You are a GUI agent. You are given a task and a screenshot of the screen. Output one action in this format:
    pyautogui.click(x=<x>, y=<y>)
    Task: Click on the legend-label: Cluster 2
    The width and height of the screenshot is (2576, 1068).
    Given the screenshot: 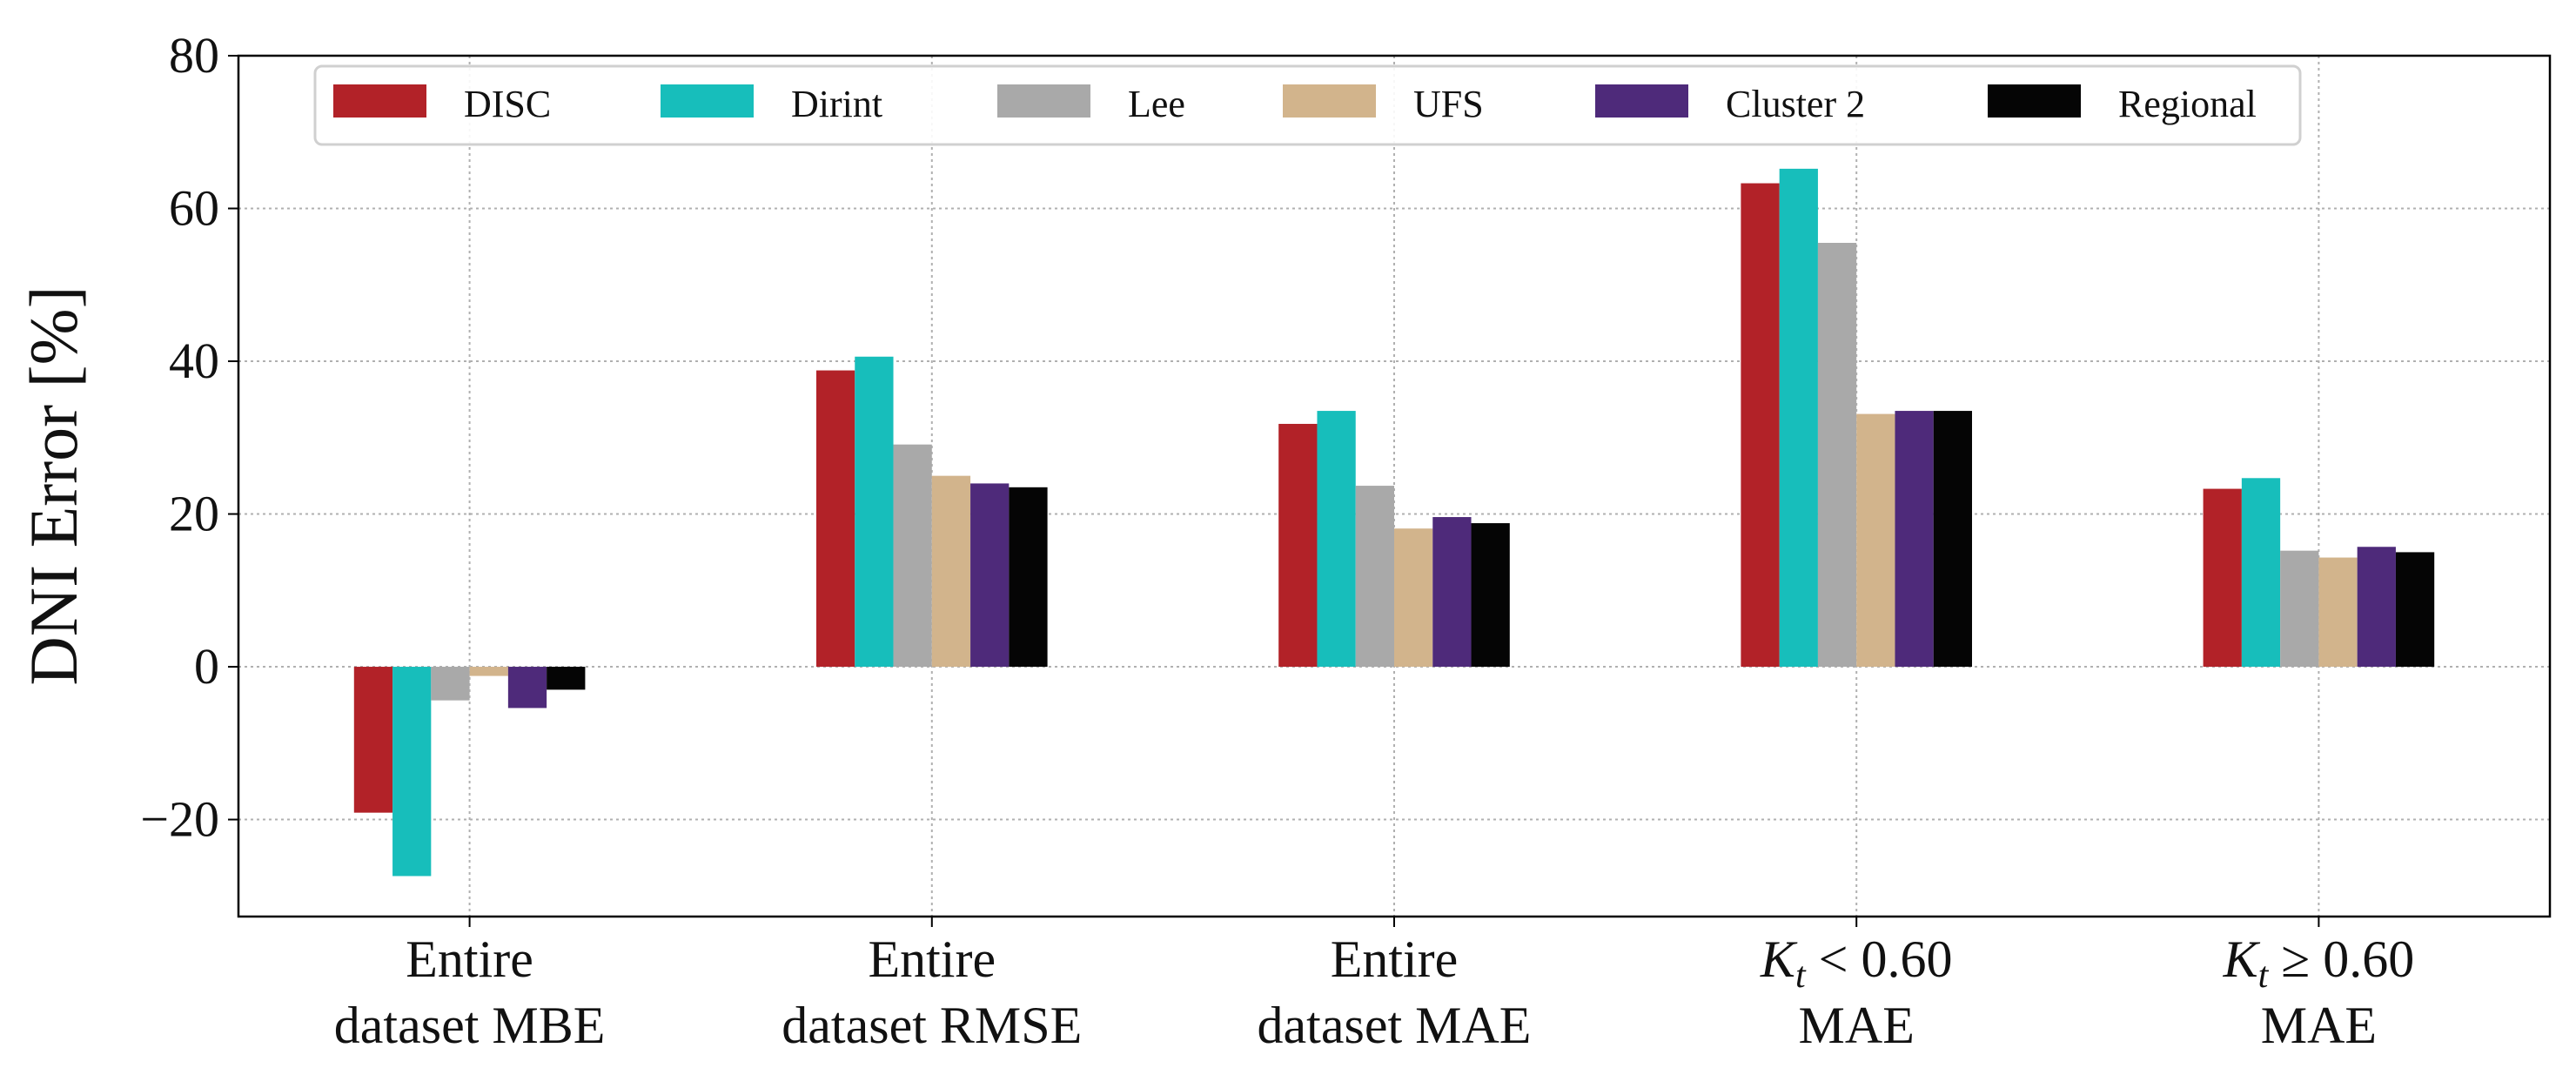 What is the action you would take?
    pyautogui.click(x=1795, y=104)
    